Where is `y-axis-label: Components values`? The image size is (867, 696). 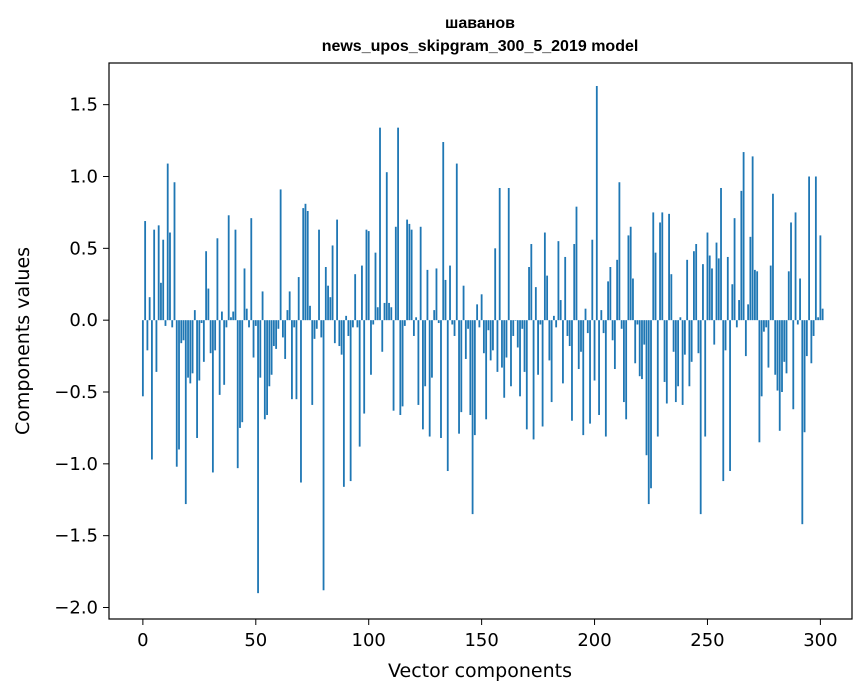 y-axis-label: Components values is located at coordinates (23, 341).